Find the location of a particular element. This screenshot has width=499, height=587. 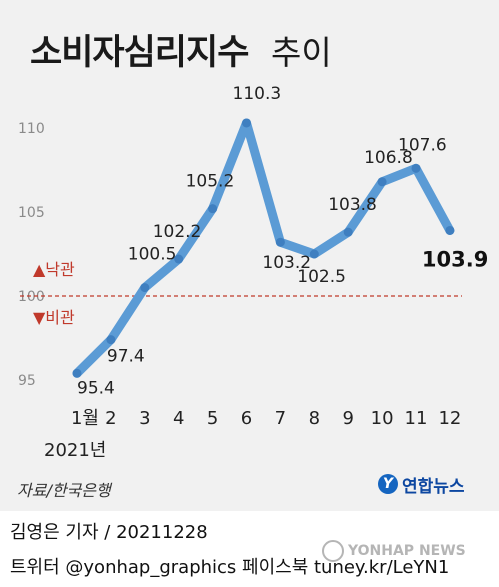

x-tick-label: 10 is located at coordinates (382, 418).